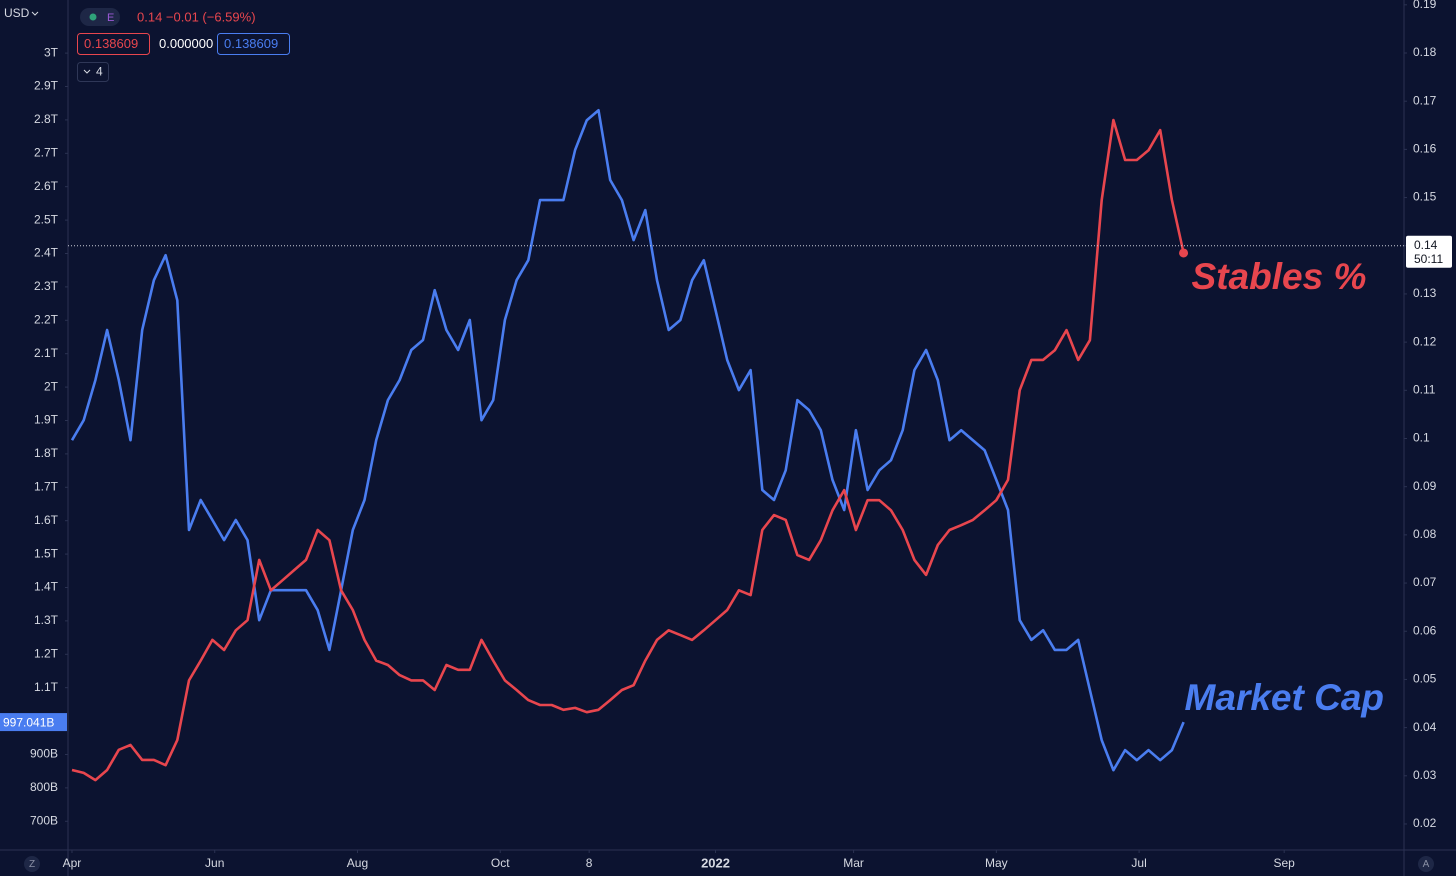 The image size is (1456, 876). I want to click on collapse-chevron, so click(87, 71).